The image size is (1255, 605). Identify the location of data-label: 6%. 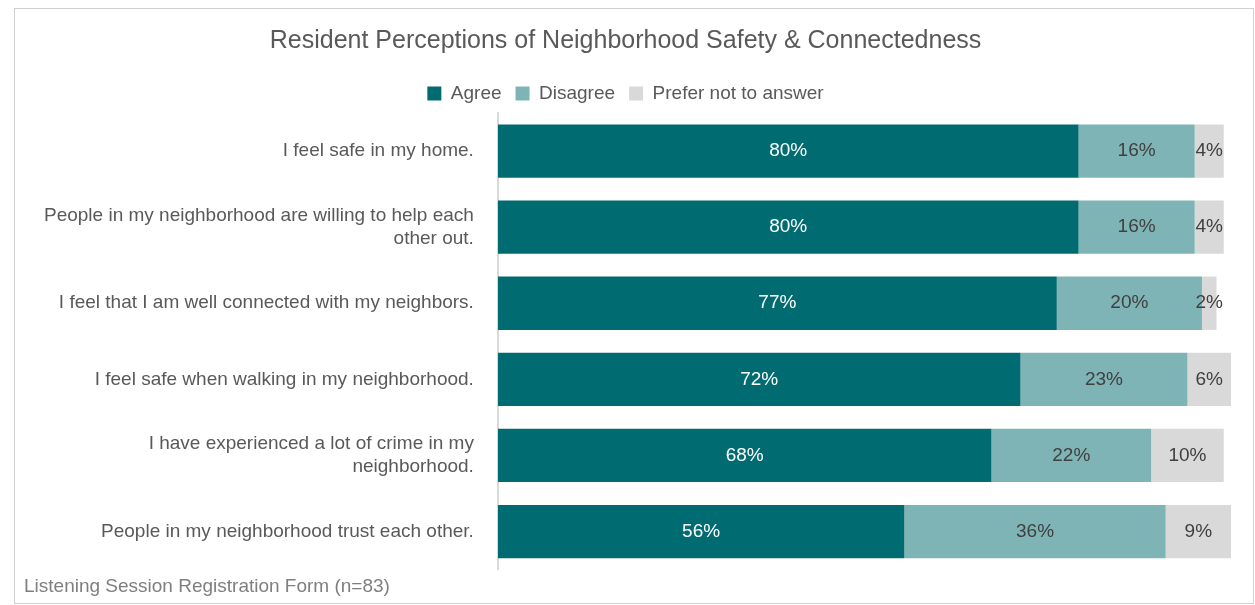
(1209, 378).